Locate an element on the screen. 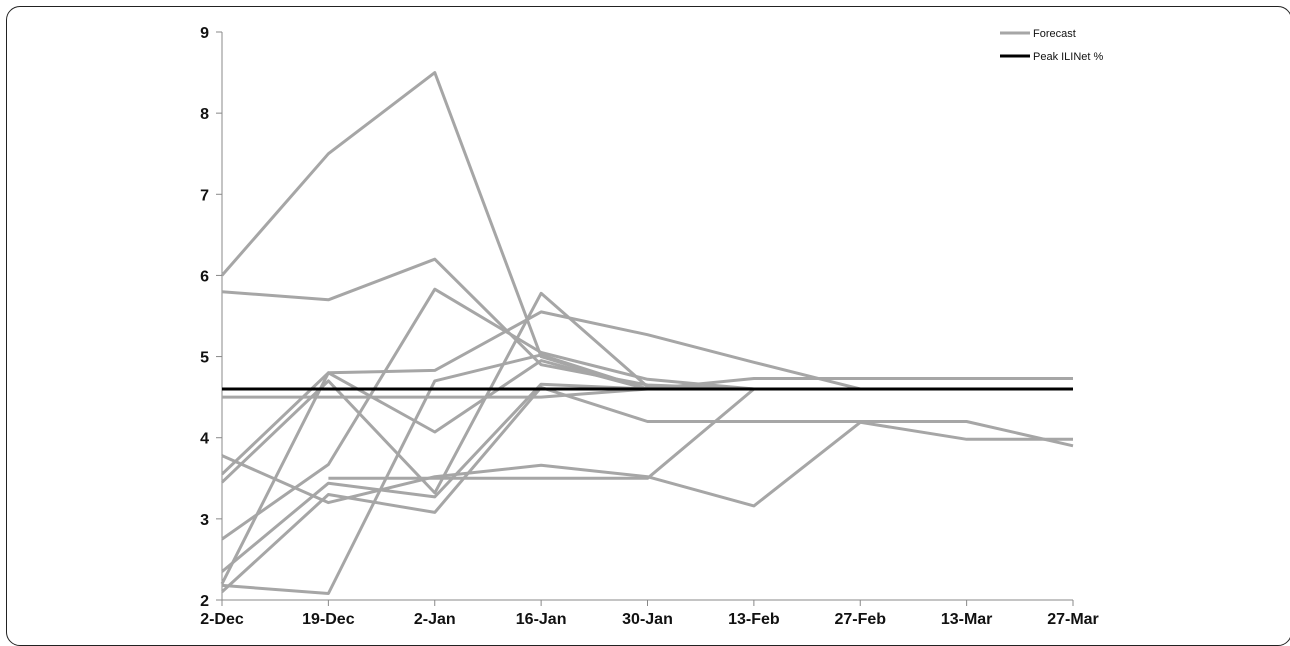  x-tick-label: 2-Dec is located at coordinates (222, 618).